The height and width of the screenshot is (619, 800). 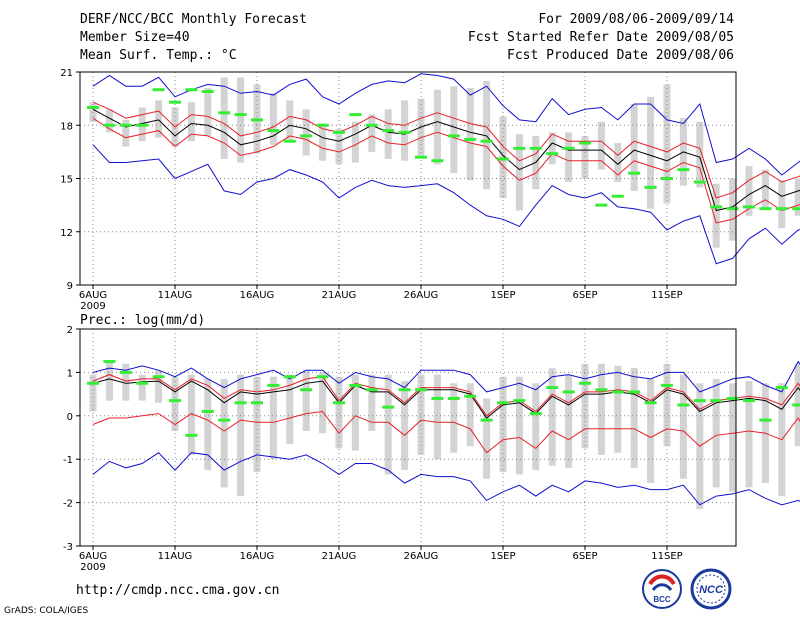 I want to click on y-tick-label: -3, so click(x=68, y=547).